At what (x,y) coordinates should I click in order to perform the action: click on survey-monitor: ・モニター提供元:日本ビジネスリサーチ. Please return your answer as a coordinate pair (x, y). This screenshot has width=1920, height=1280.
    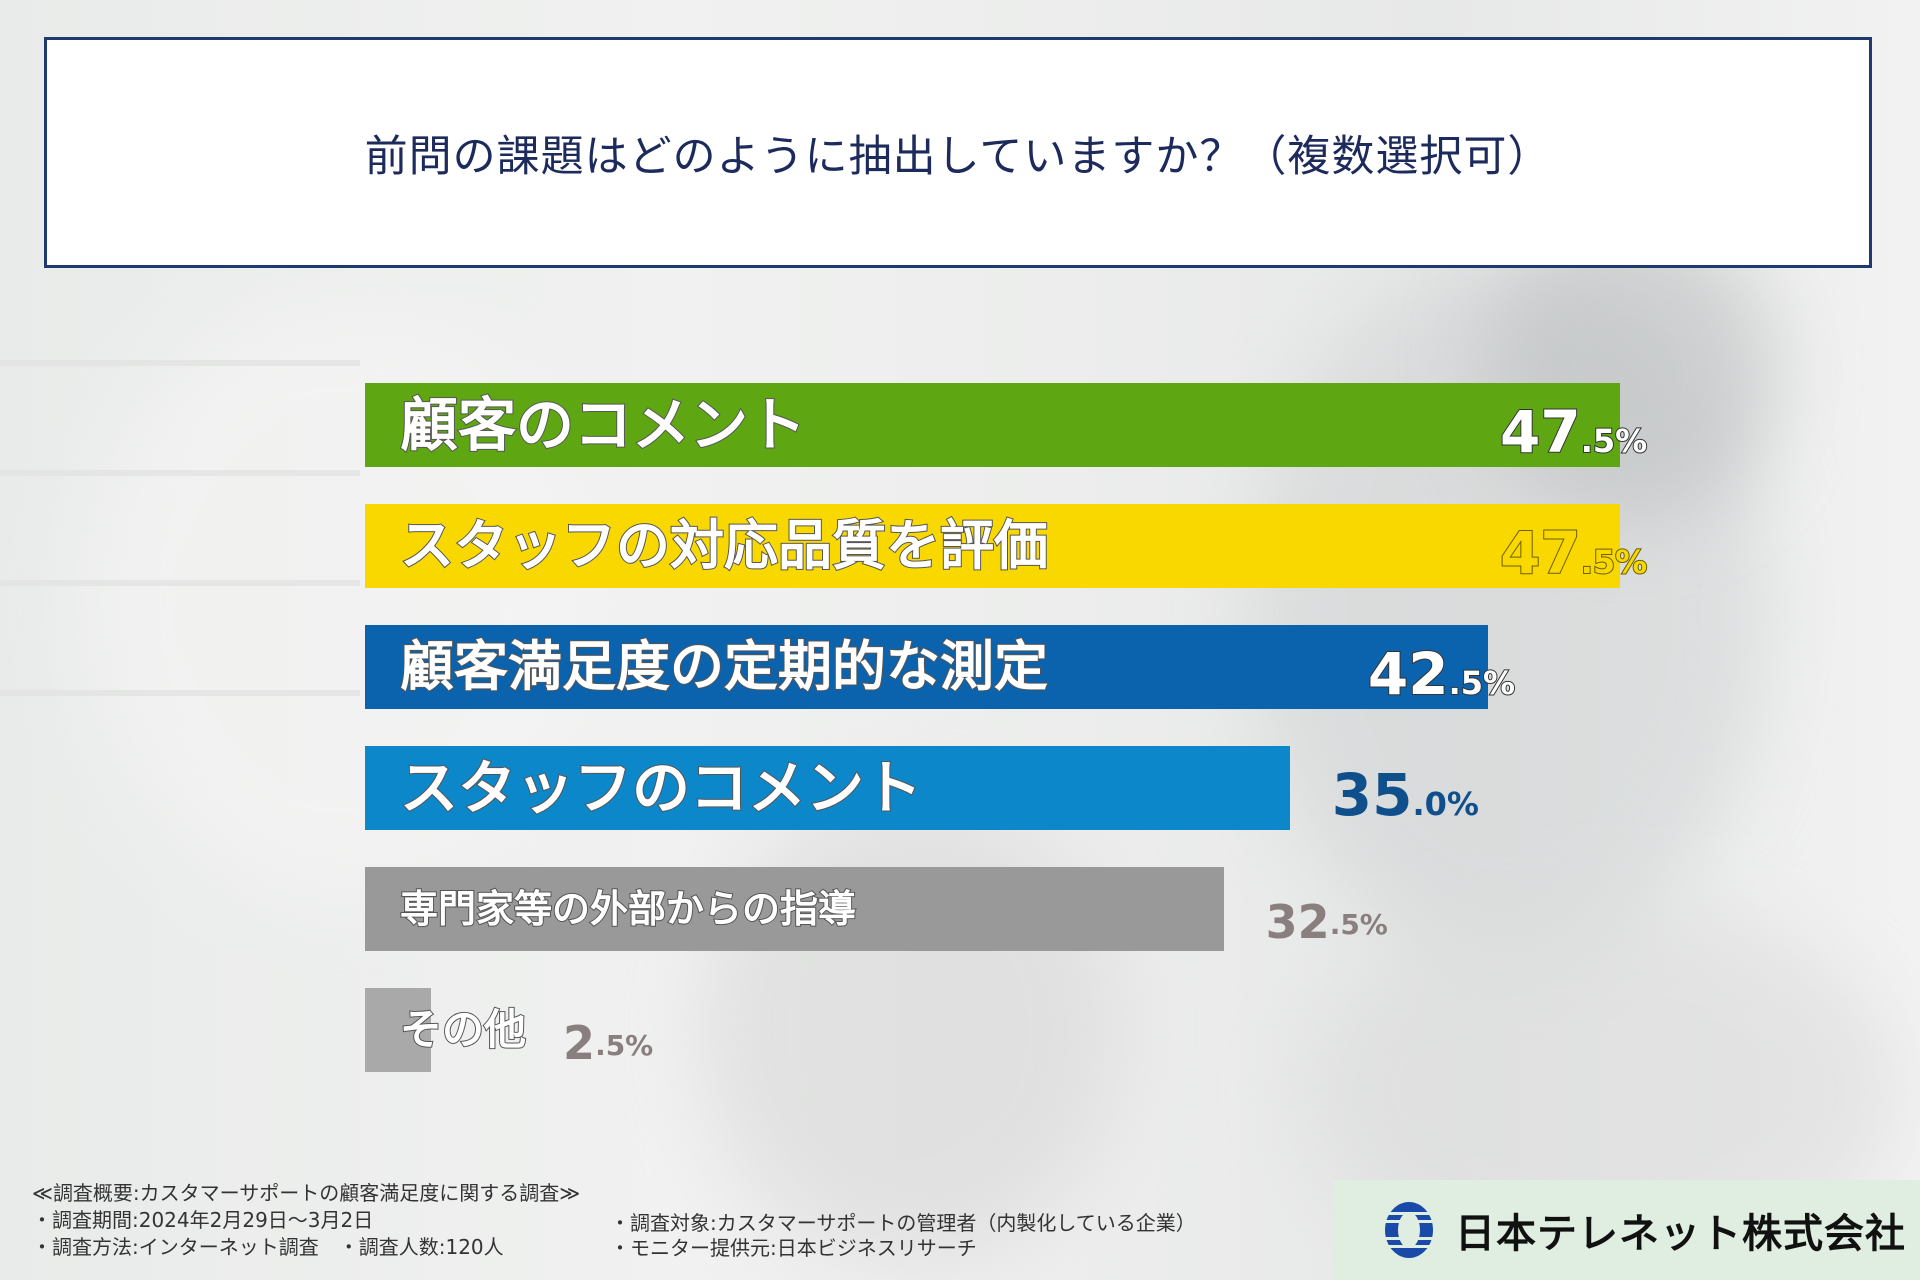
    Looking at the image, I should click on (793, 1248).